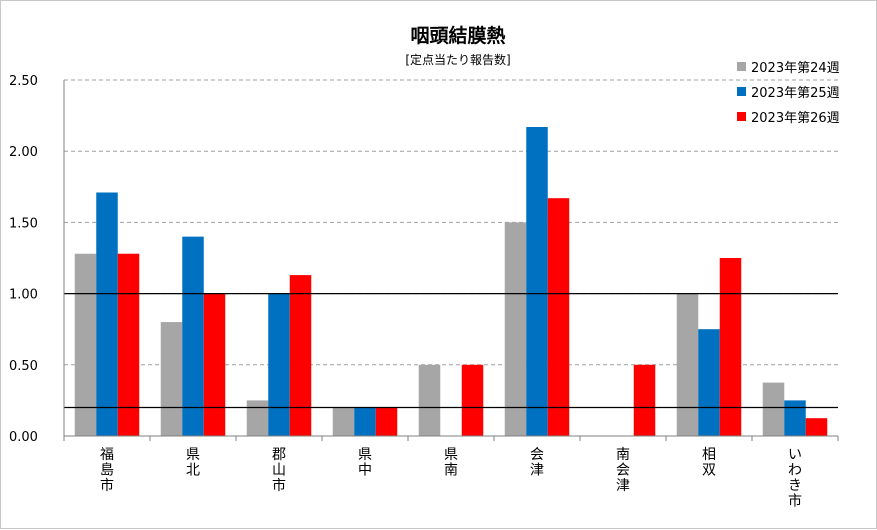 This screenshot has width=877, height=530. I want to click on y-tick-label: 2.00, so click(23, 152).